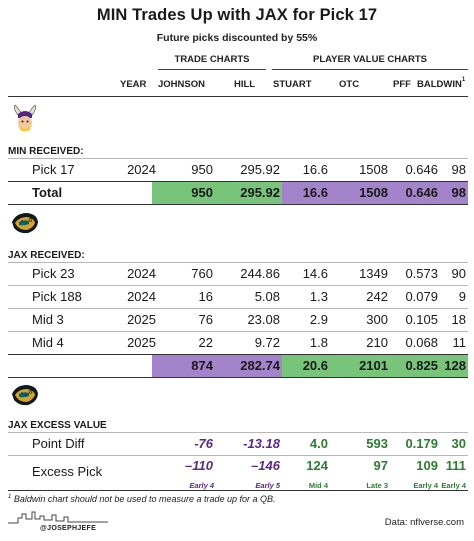  Describe the element at coordinates (68, 528) in the screenshot. I see `author-handle: @JOSEPHJEFE` at that location.